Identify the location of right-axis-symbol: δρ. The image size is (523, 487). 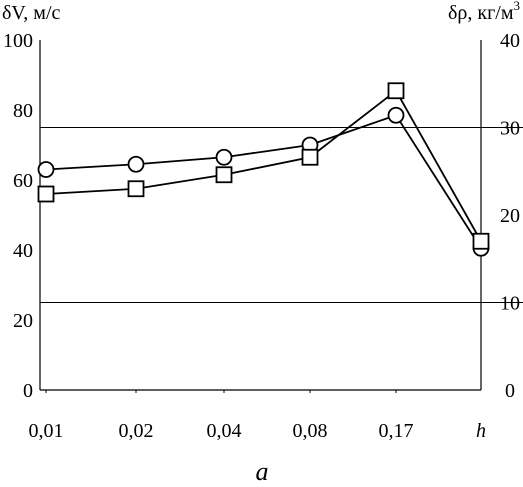
(457, 13).